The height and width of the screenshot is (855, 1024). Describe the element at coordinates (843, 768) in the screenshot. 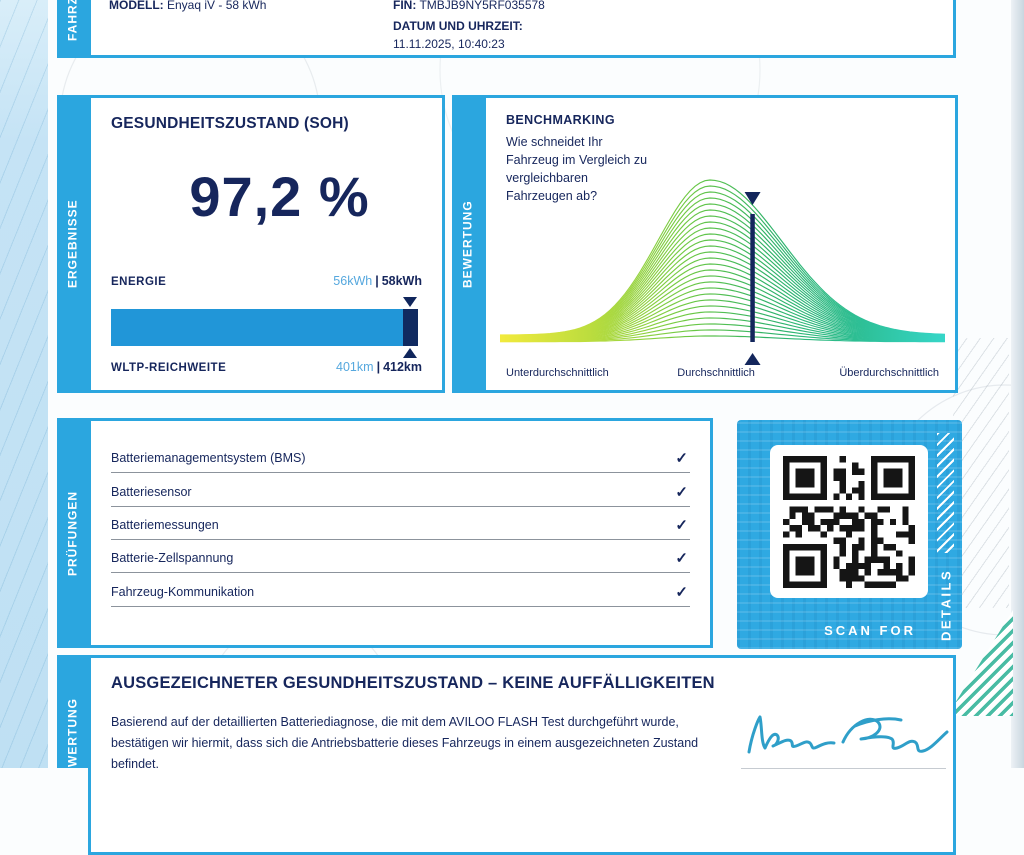

I see `signature-underline` at that location.